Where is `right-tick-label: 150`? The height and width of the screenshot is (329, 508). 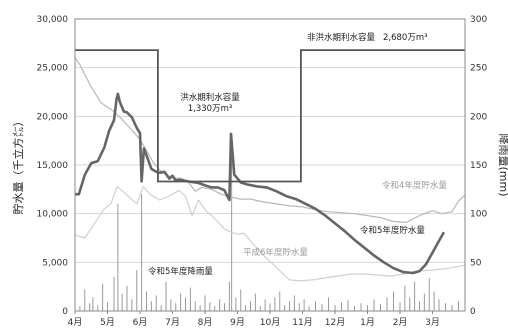
right-tick-label: 150 is located at coordinates (478, 166).